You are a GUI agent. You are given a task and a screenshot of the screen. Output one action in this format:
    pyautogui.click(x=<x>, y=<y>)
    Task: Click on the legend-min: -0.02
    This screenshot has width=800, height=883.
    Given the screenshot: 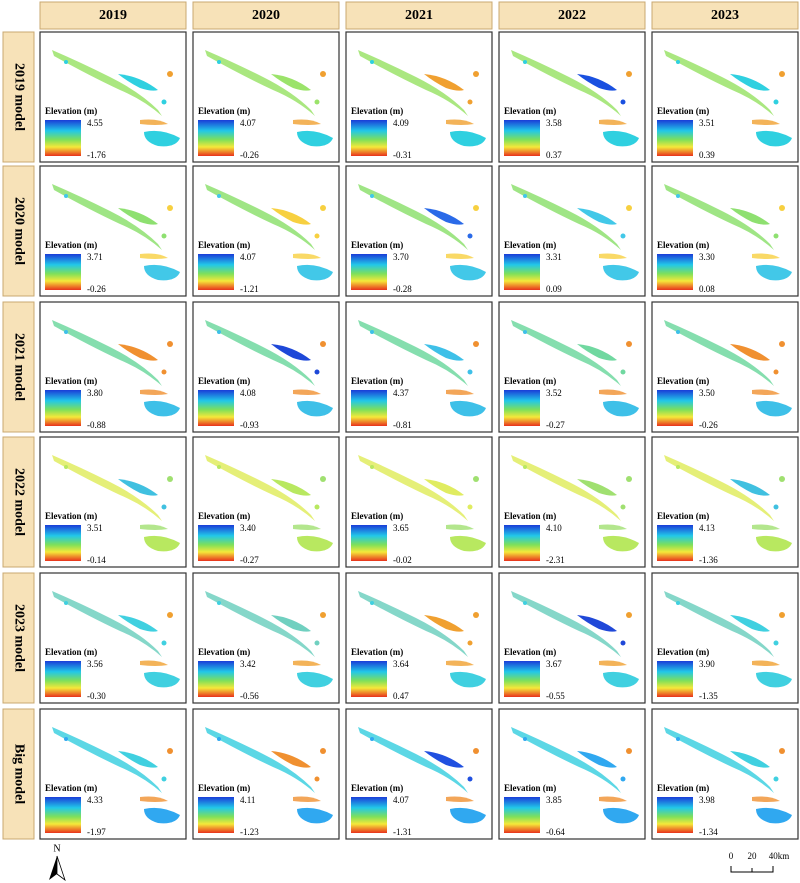 What is the action you would take?
    pyautogui.click(x=402, y=560)
    